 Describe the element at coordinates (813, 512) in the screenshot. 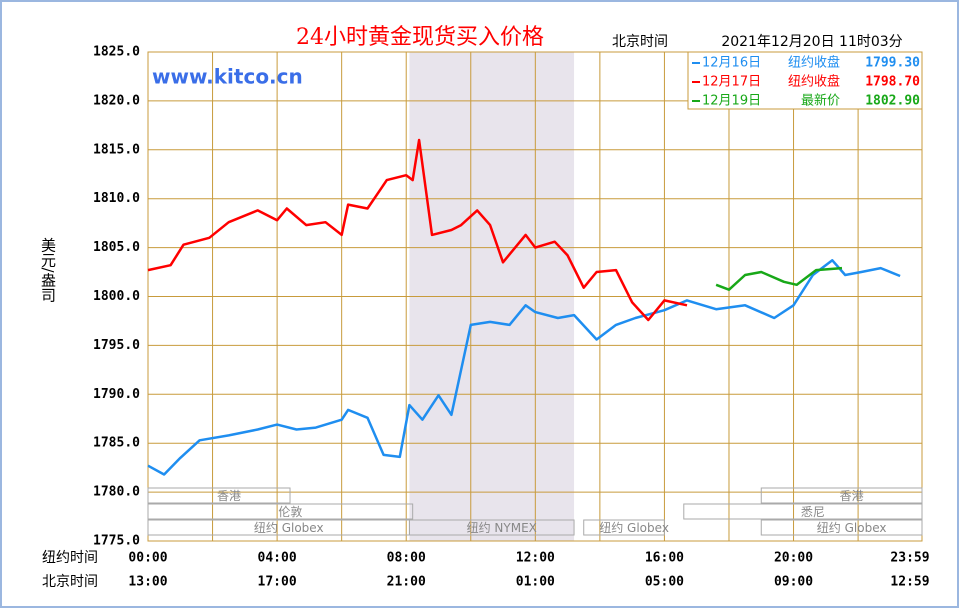

I see `session-label: 悉尼` at that location.